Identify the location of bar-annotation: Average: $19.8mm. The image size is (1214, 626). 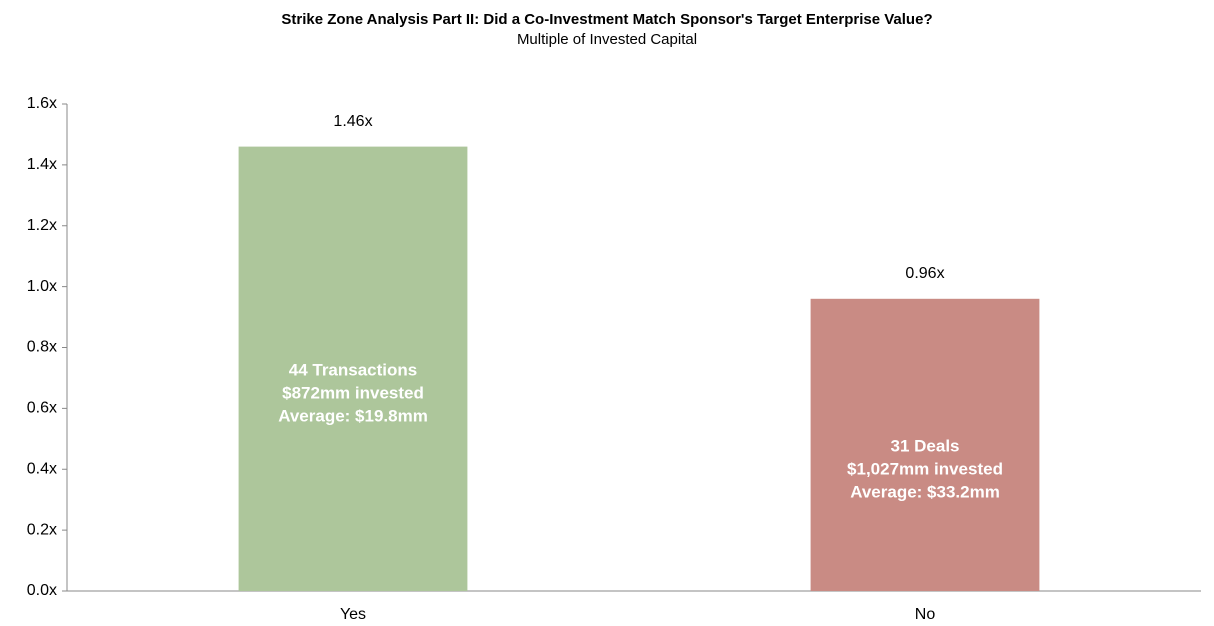
(353, 415).